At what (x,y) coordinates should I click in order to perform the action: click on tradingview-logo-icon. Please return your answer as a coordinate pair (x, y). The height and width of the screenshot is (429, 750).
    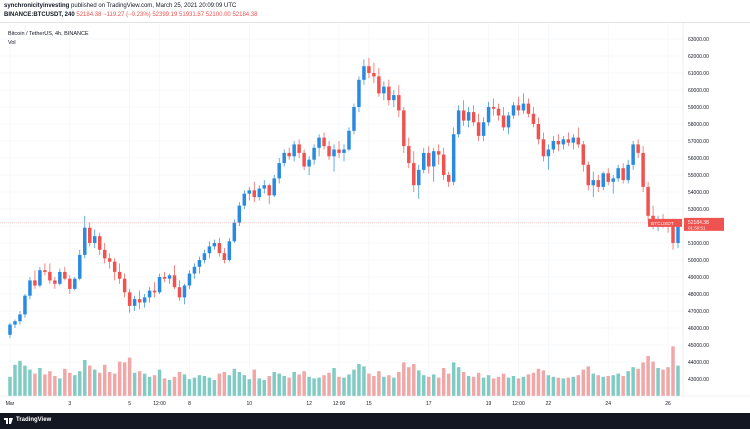
    Looking at the image, I should click on (8, 421).